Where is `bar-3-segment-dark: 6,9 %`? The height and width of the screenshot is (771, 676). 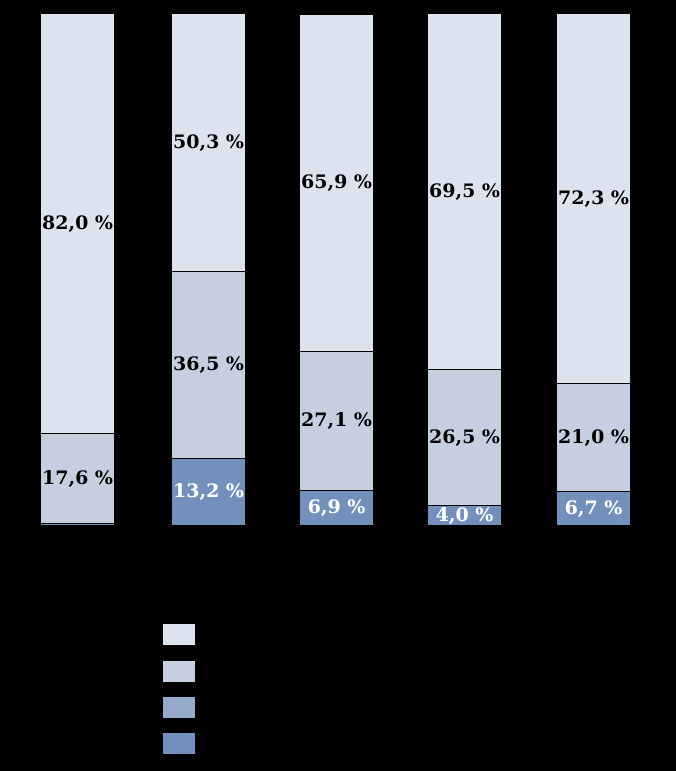 bar-3-segment-dark: 6,9 % is located at coordinates (336, 507).